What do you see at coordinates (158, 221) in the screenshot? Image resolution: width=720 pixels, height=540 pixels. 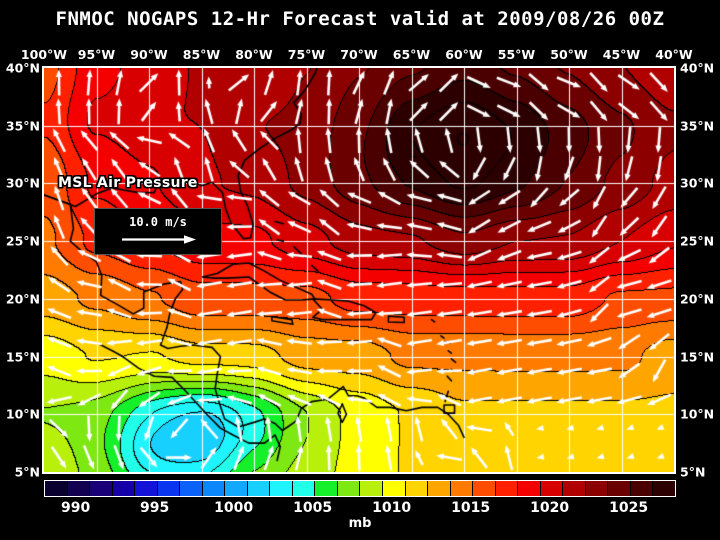 I see `wind-key-value: 10.0 m/s` at bounding box center [158, 221].